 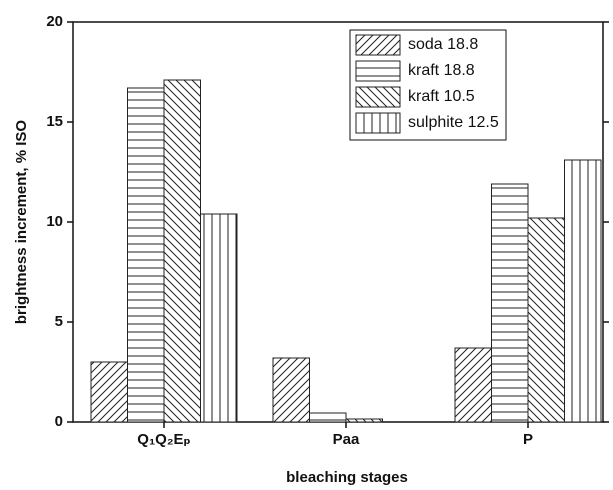 I want to click on legend-label: kraft 10.5, so click(x=441, y=96).